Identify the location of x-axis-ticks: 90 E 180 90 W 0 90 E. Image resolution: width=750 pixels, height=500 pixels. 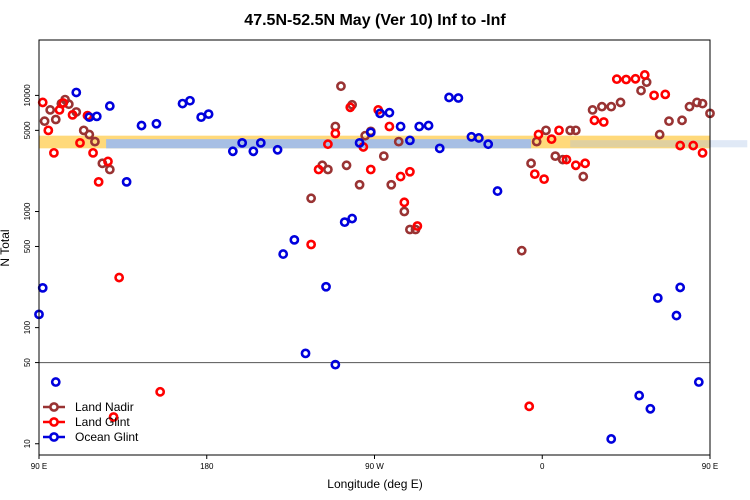
(374, 463).